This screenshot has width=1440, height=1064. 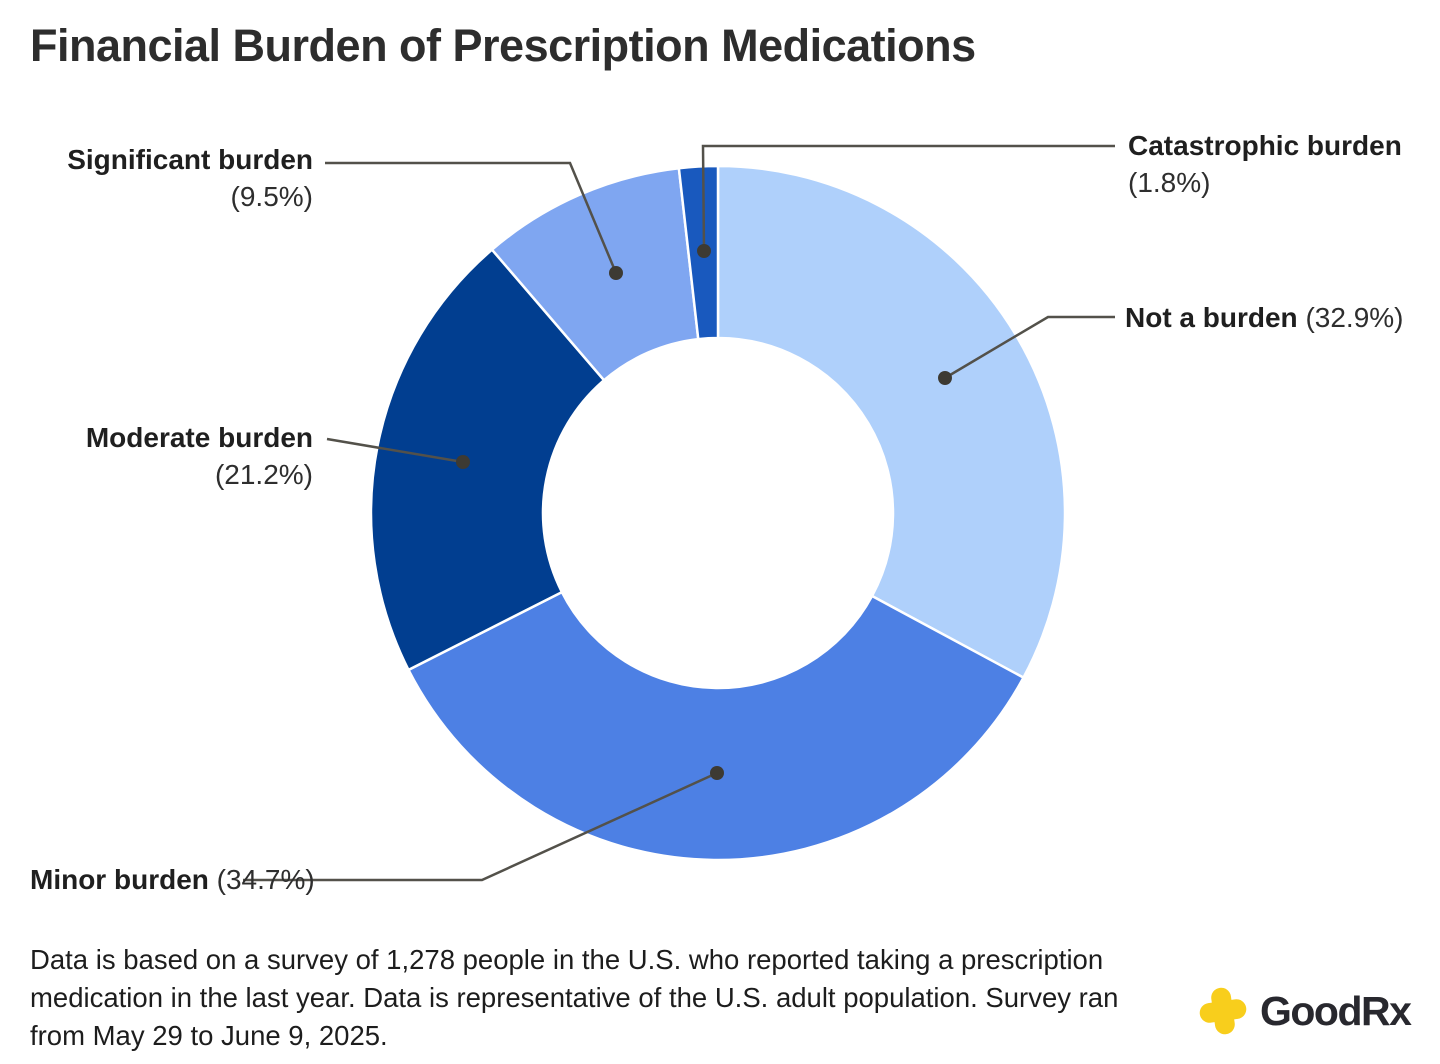 What do you see at coordinates (265, 879) in the screenshot?
I see `label-minor-burden-pct: (34.7%)` at bounding box center [265, 879].